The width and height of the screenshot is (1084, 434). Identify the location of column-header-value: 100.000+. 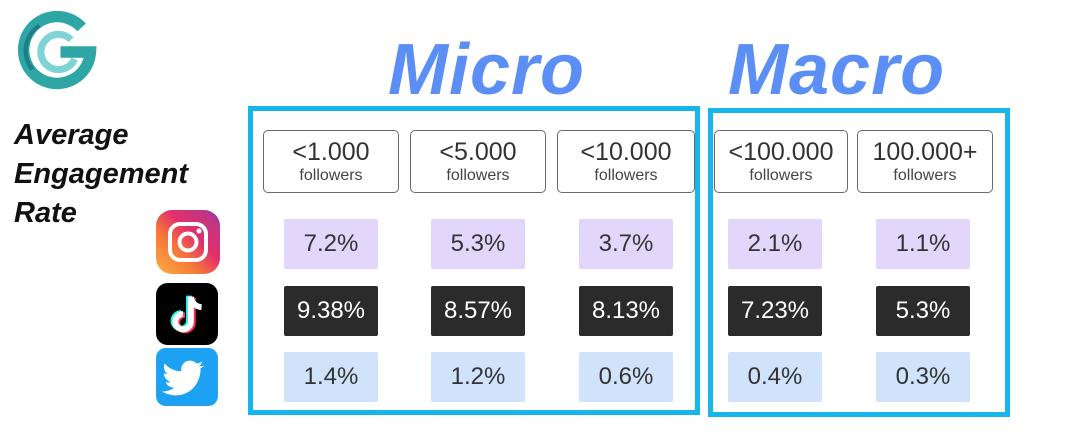
(925, 152).